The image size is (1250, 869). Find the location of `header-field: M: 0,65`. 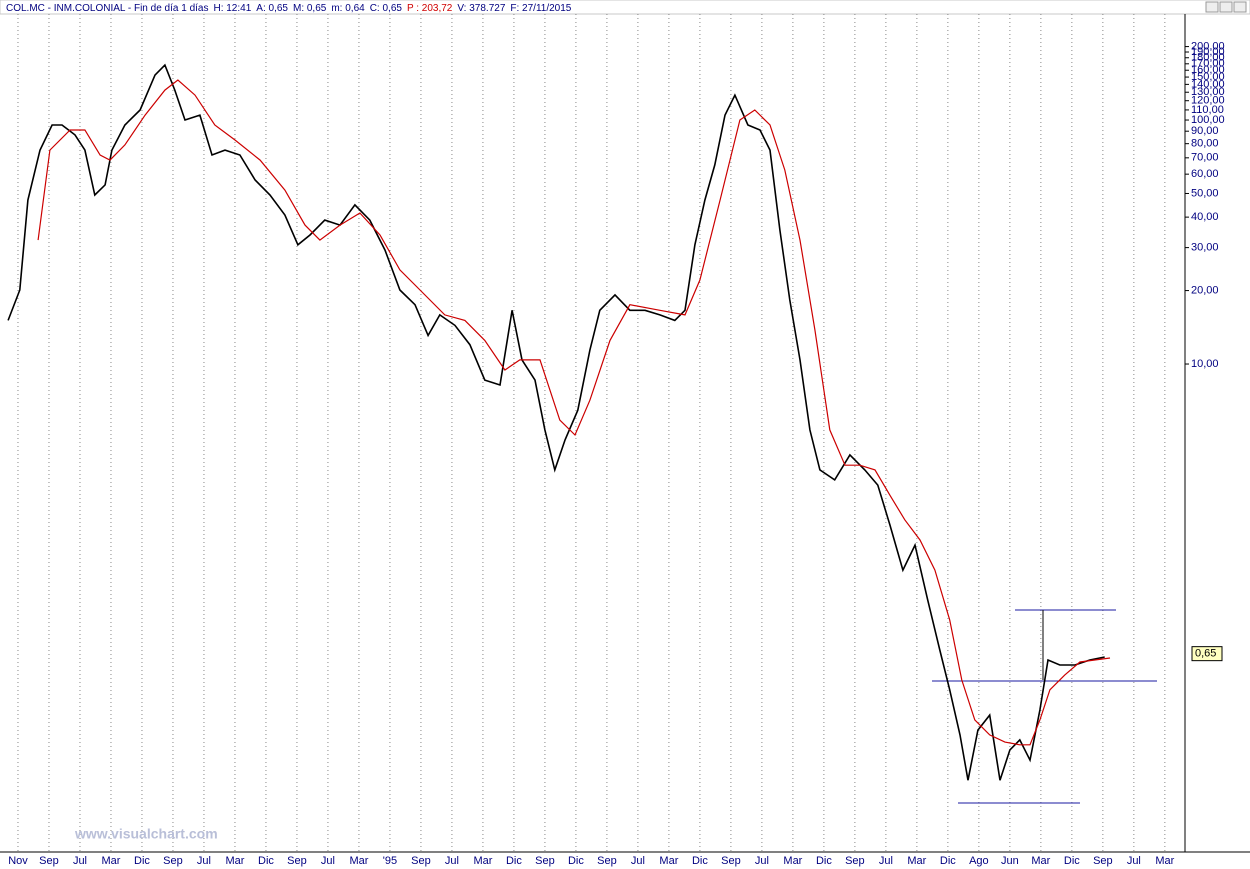

header-field: M: 0,65 is located at coordinates (310, 8).